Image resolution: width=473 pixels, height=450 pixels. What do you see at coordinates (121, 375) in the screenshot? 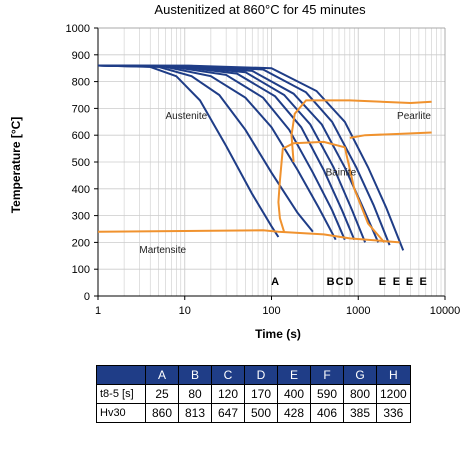
I see `table-corner` at bounding box center [121, 375].